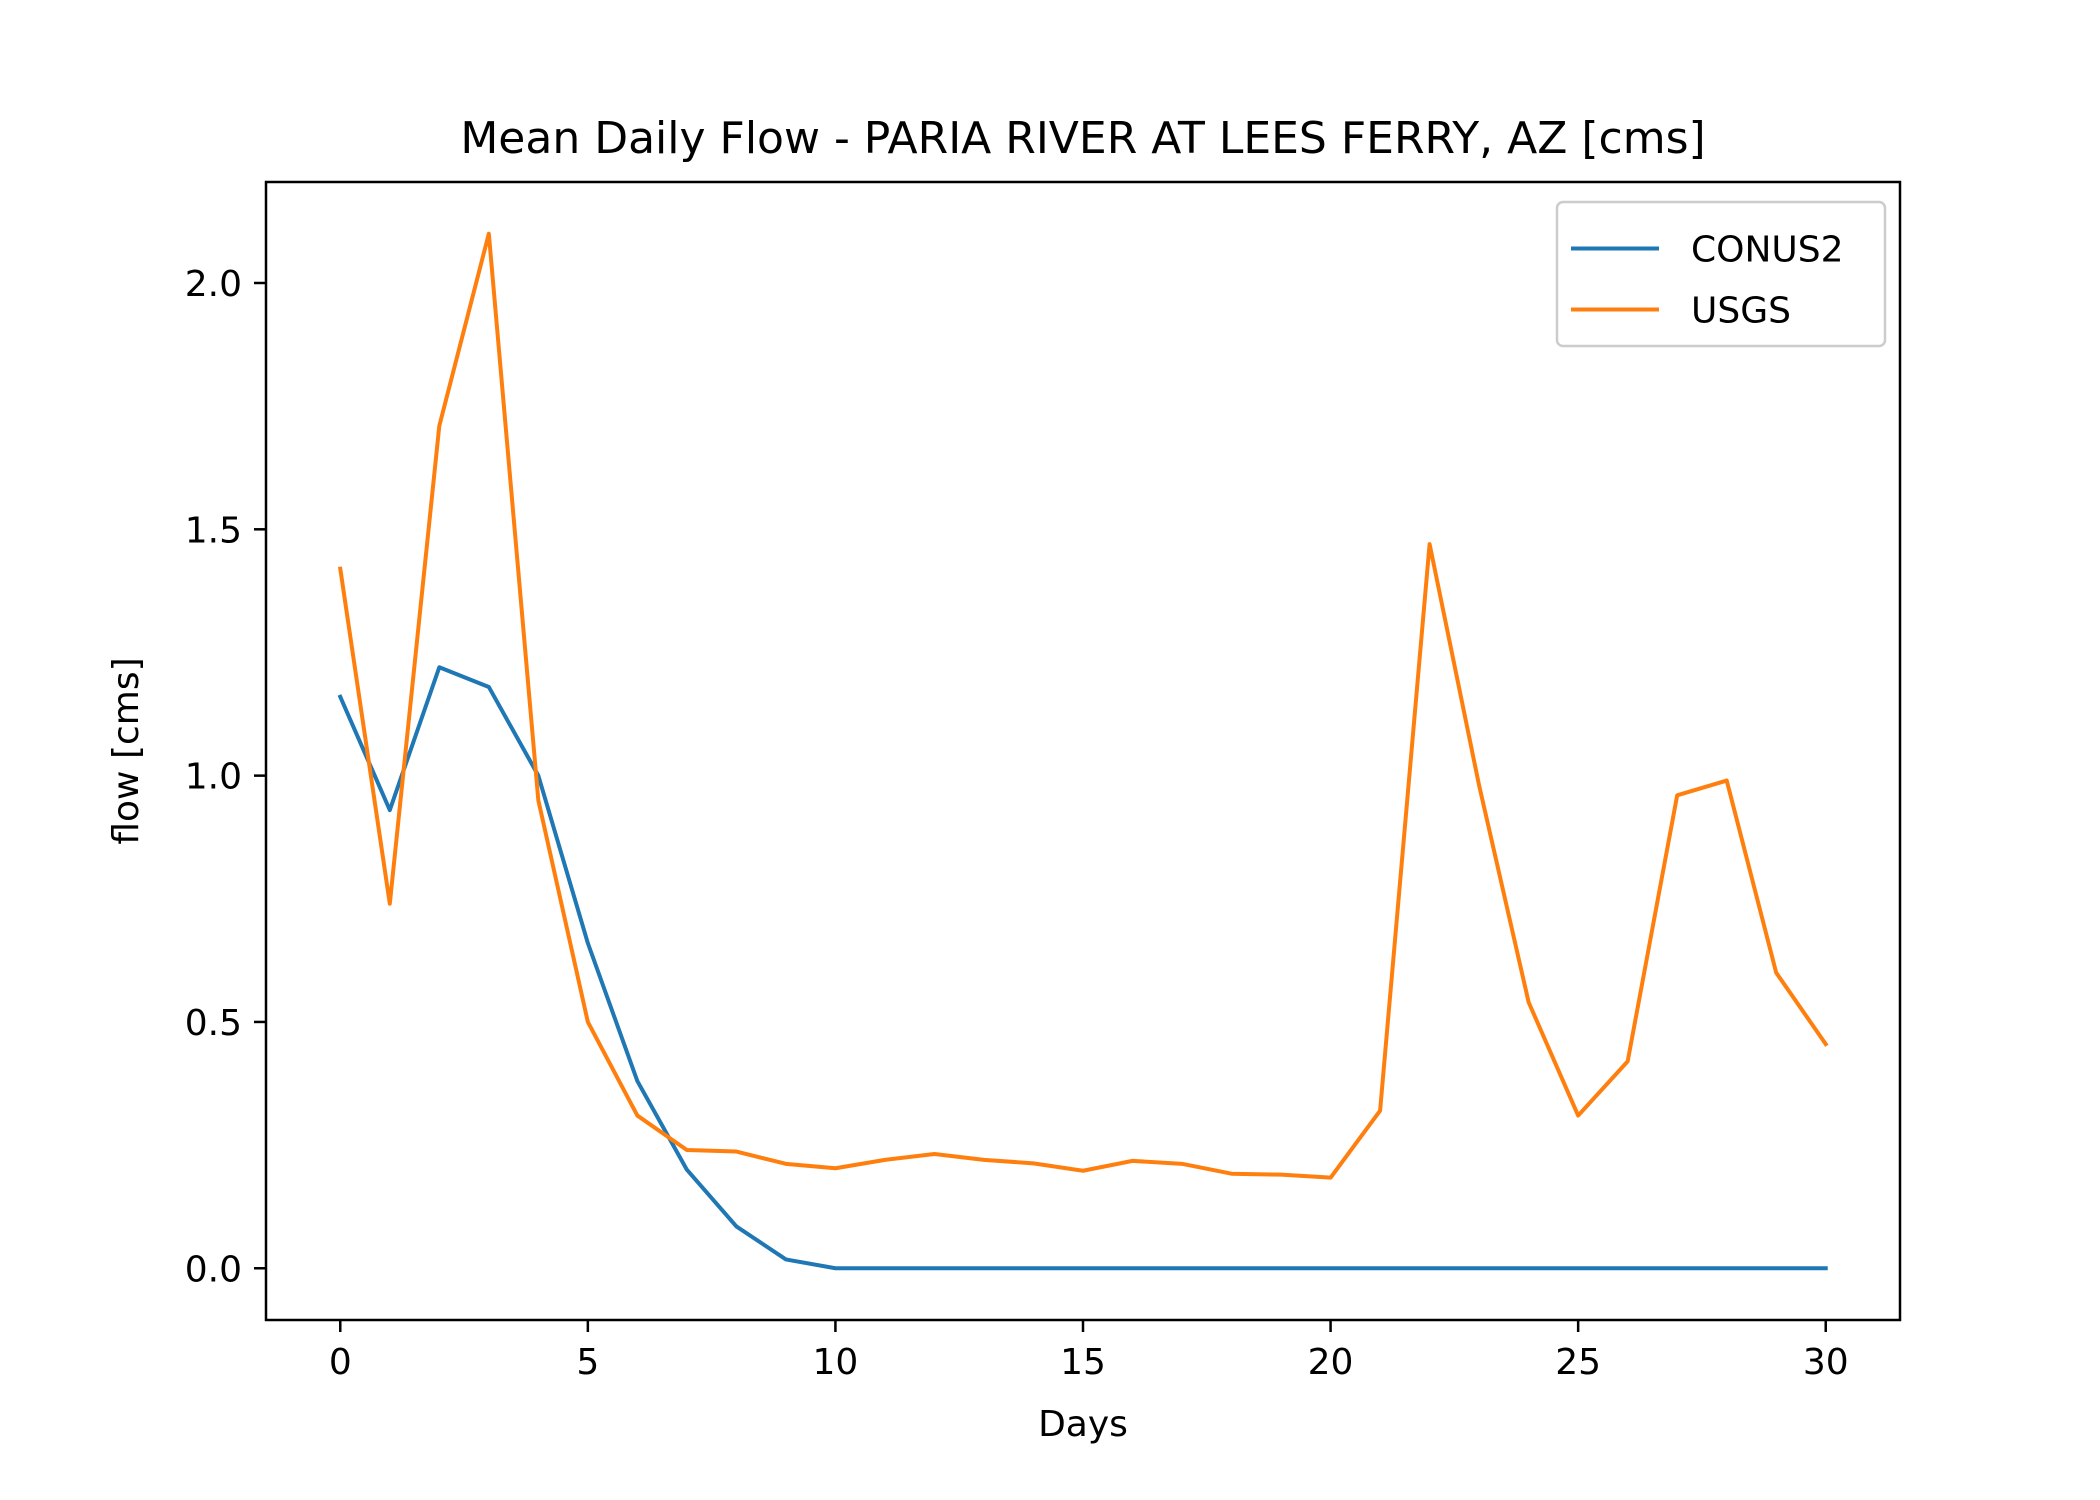 The width and height of the screenshot is (2100, 1500). Describe the element at coordinates (1826, 1362) in the screenshot. I see `x-tick-label: 30` at that location.